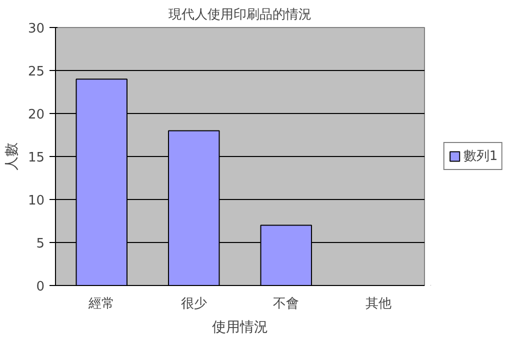 The height and width of the screenshot is (347, 519). I want to click on y-tick-label: 0, so click(40, 287).